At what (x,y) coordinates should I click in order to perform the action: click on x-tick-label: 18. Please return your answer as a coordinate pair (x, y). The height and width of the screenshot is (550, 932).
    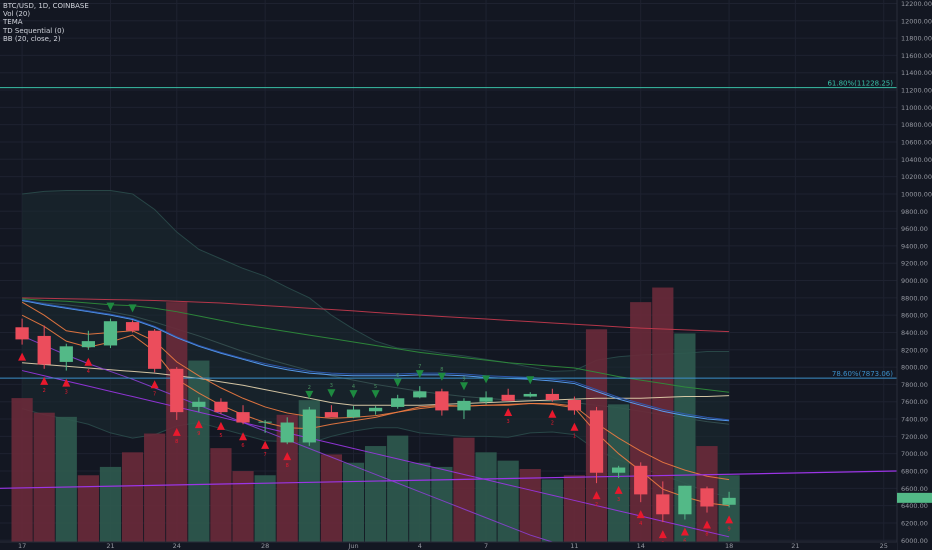
    Looking at the image, I should click on (729, 546).